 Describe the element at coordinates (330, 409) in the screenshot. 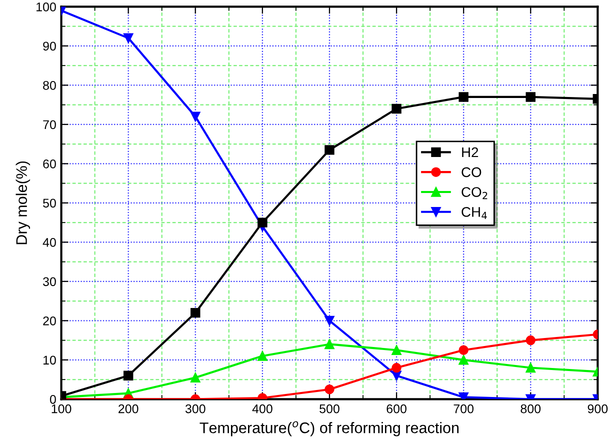

I see `x-tick-label: 500` at that location.